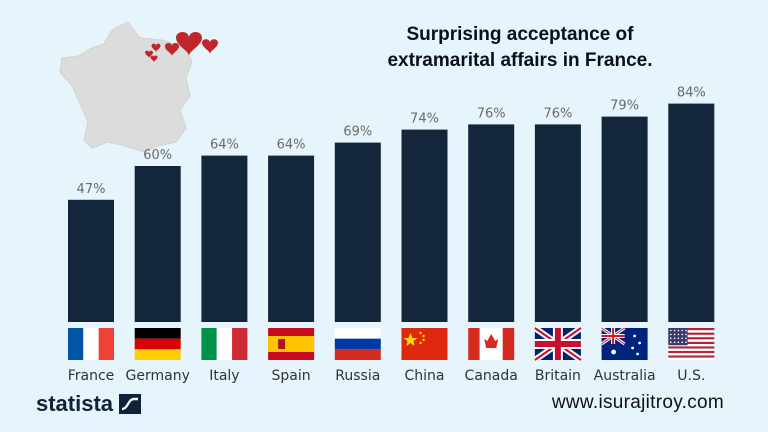 The height and width of the screenshot is (432, 768). I want to click on bar-canada, so click(491, 223).